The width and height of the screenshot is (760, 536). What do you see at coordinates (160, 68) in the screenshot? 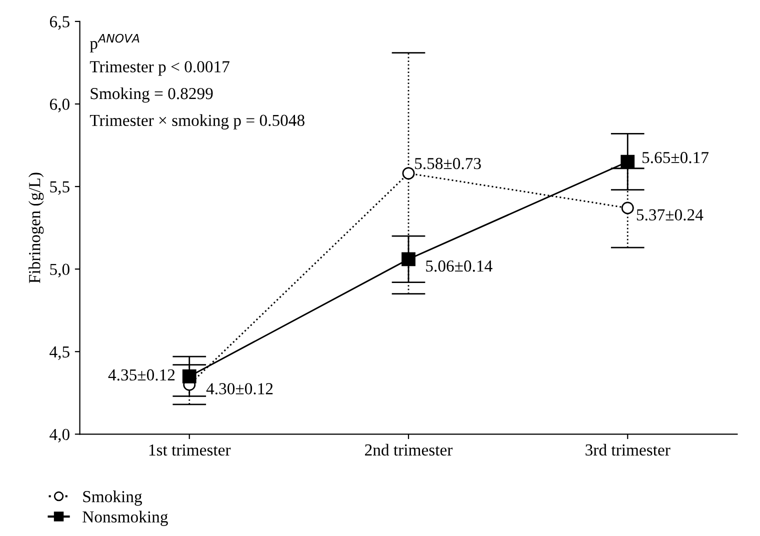
I see `annotation: Trimester p < 0.0017` at bounding box center [160, 68].